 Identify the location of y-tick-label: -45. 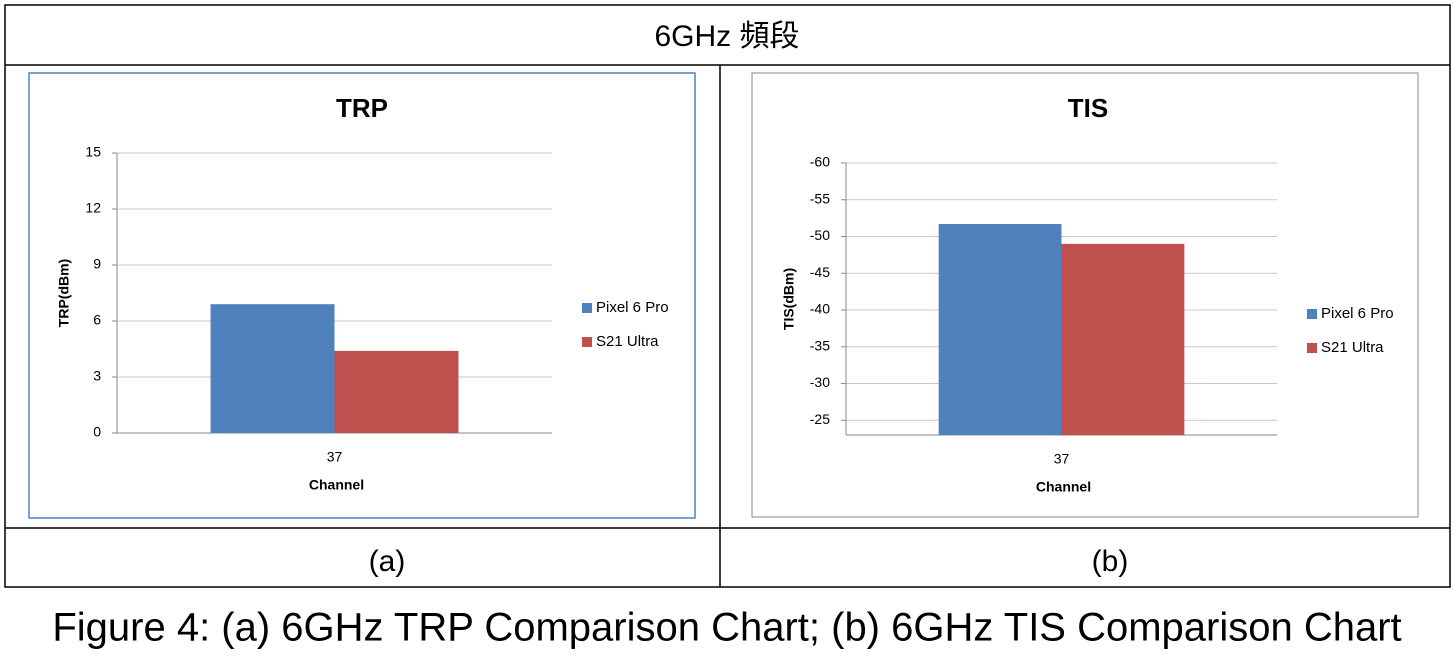
(820, 272).